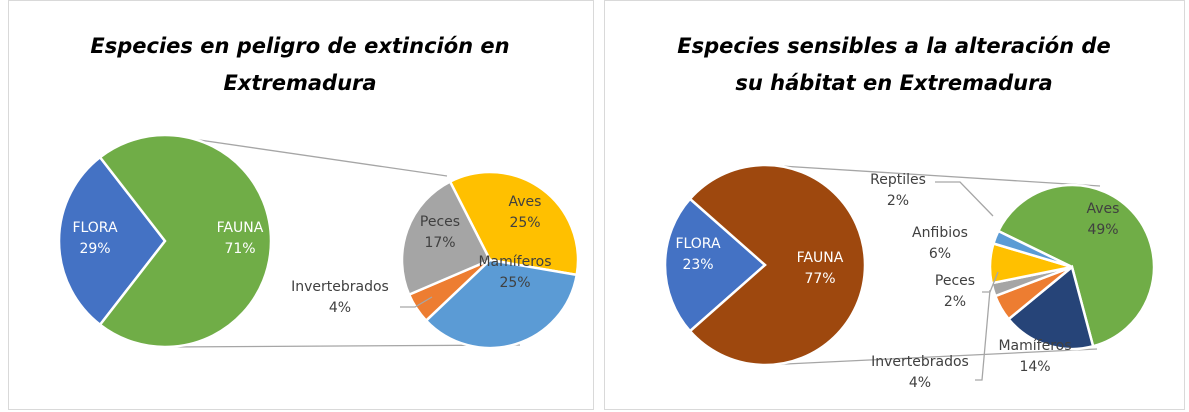 This screenshot has height=412, width=1189. What do you see at coordinates (1102, 230) in the screenshot?
I see `slice-value-label: 49%` at bounding box center [1102, 230].